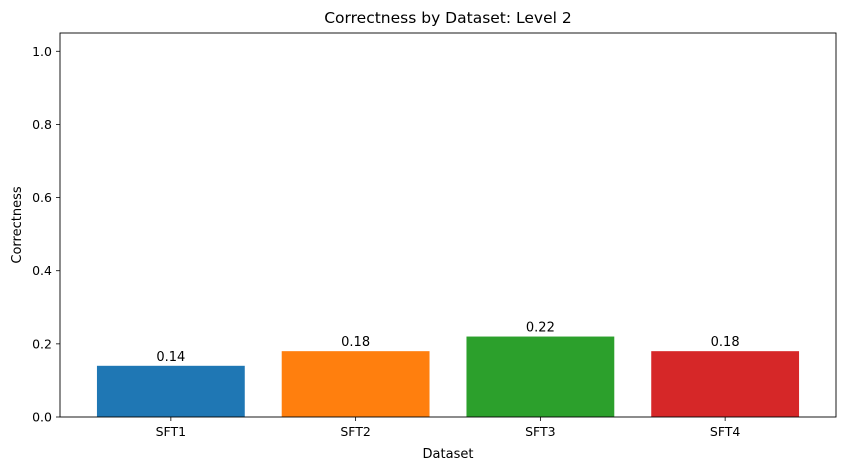 The height and width of the screenshot is (470, 846). Describe the element at coordinates (42, 197) in the screenshot. I see `y-tick-label: 0.6` at that location.